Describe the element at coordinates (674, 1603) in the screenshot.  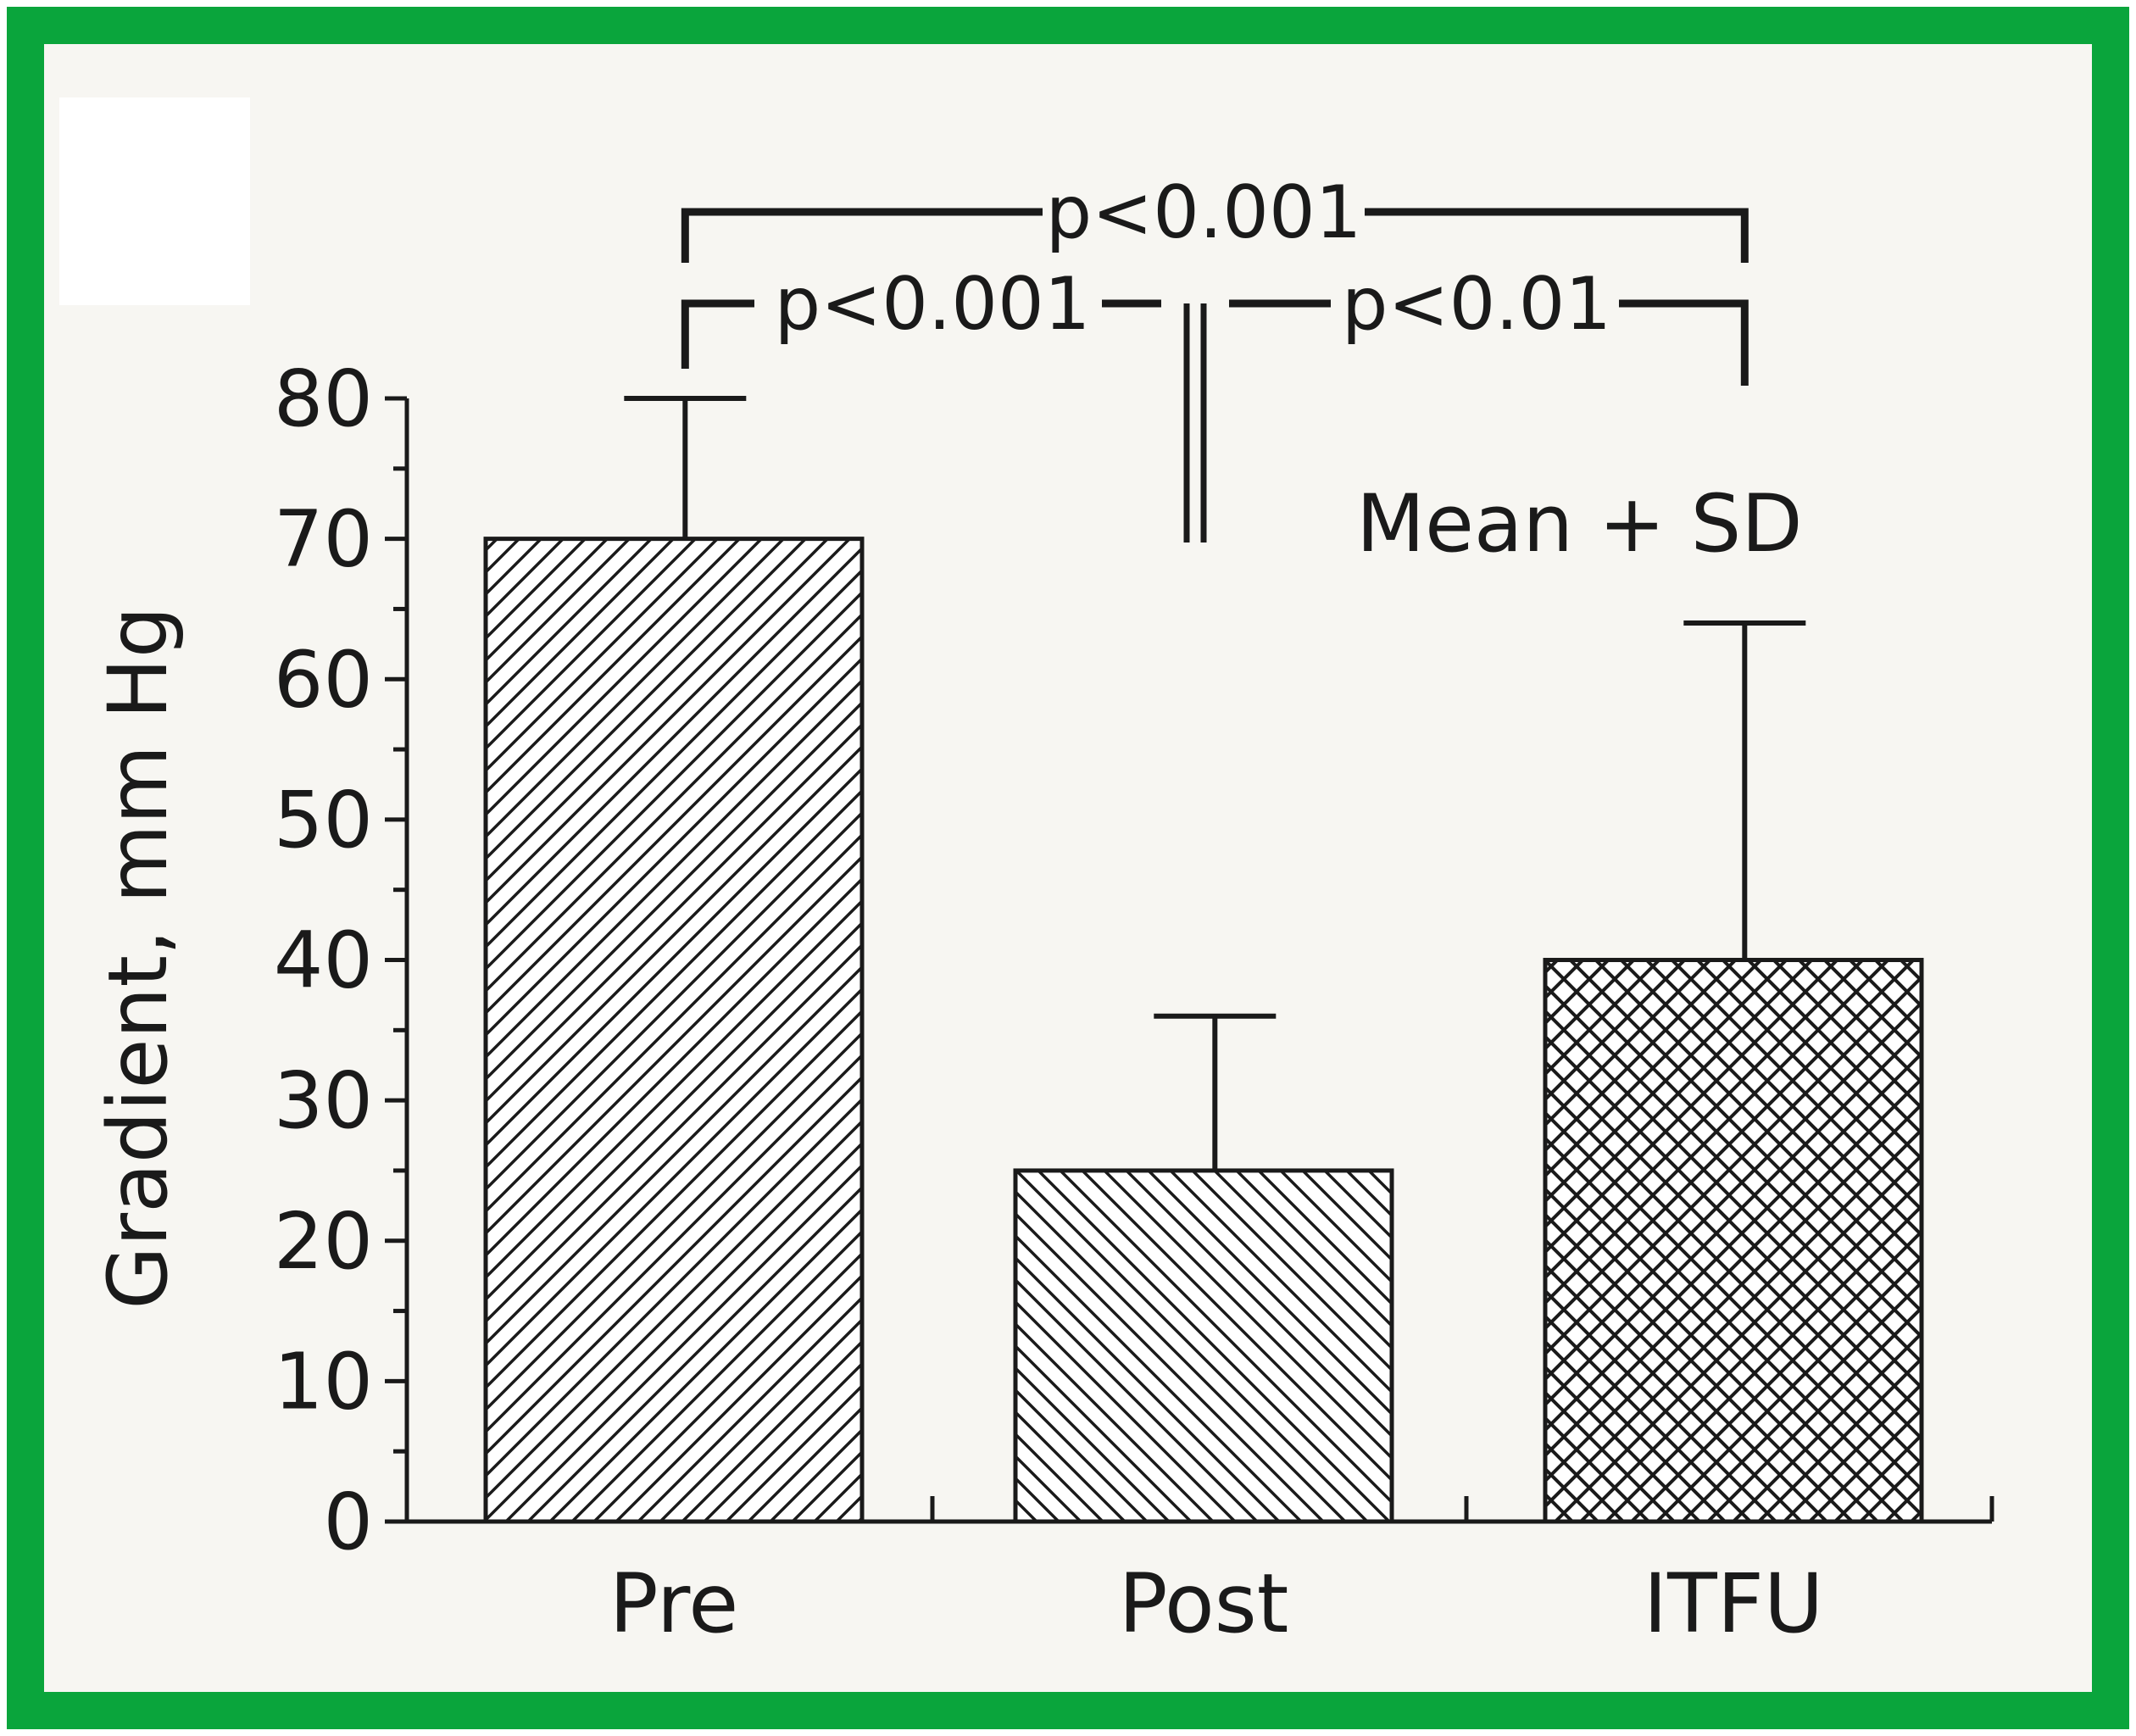
I see `category-label: Pre` at that location.